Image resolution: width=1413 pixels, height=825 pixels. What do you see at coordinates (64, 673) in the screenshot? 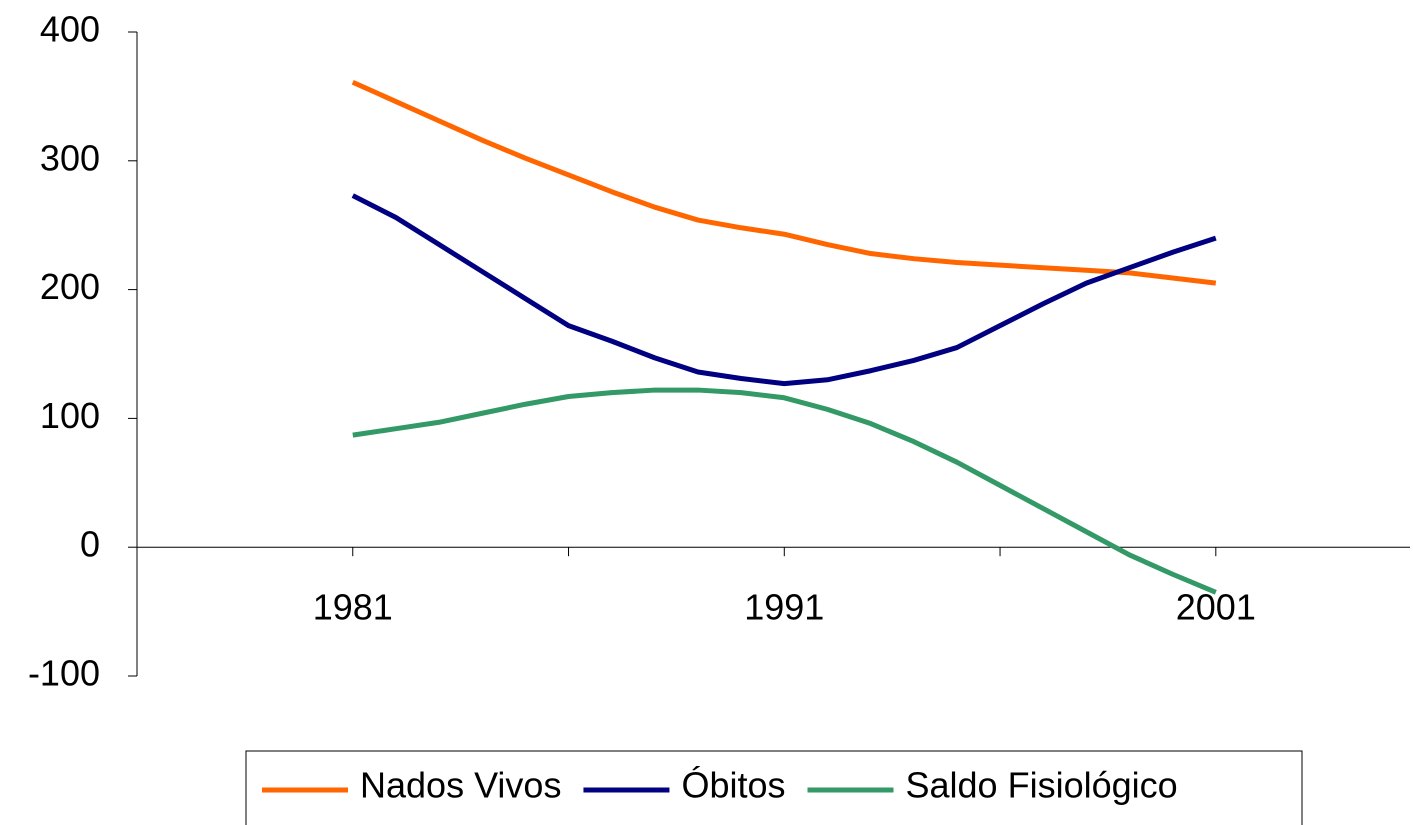
I see `y-tick-label: -100` at bounding box center [64, 673].